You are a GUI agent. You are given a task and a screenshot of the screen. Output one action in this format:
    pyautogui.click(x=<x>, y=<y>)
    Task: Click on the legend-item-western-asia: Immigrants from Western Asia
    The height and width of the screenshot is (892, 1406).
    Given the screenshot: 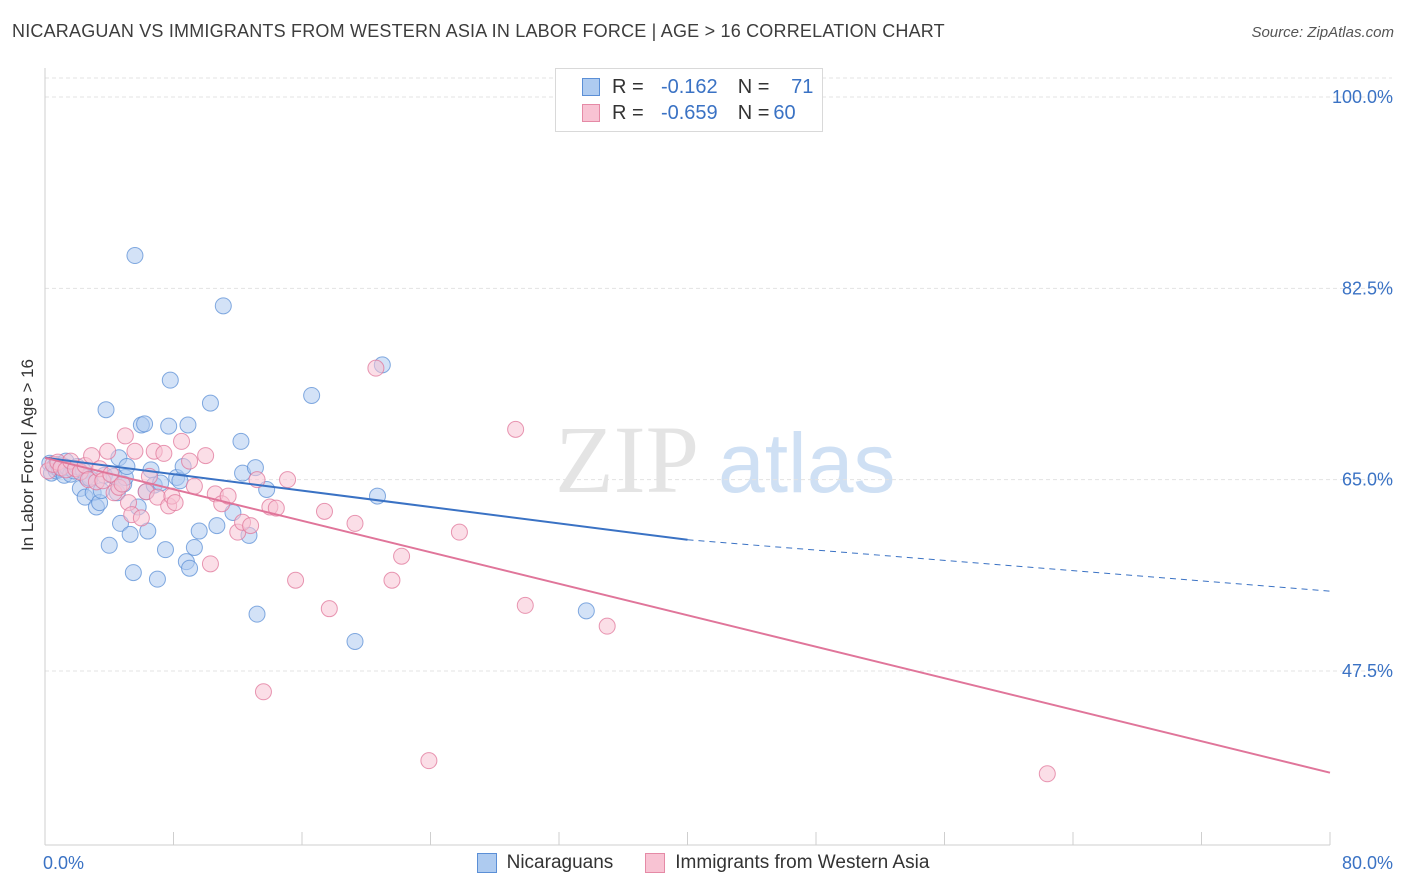 What is the action you would take?
    pyautogui.click(x=787, y=863)
    